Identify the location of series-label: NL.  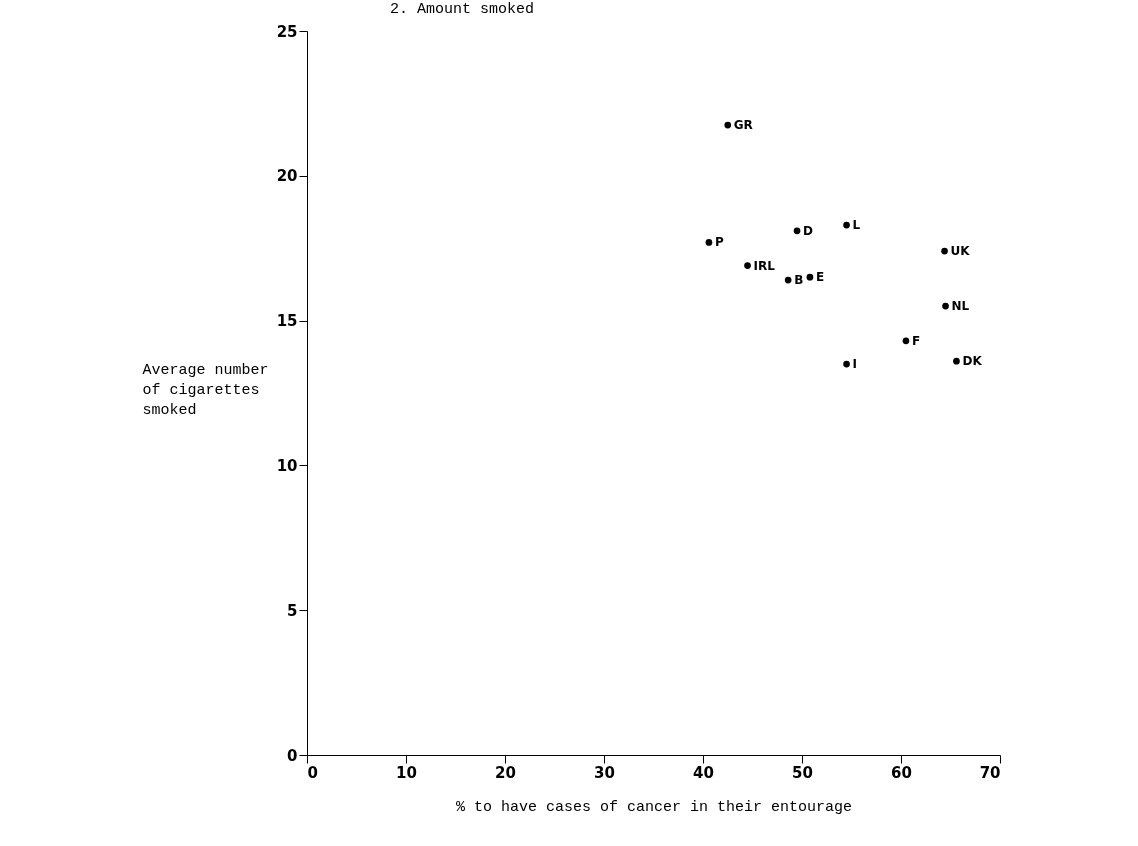
(960, 306).